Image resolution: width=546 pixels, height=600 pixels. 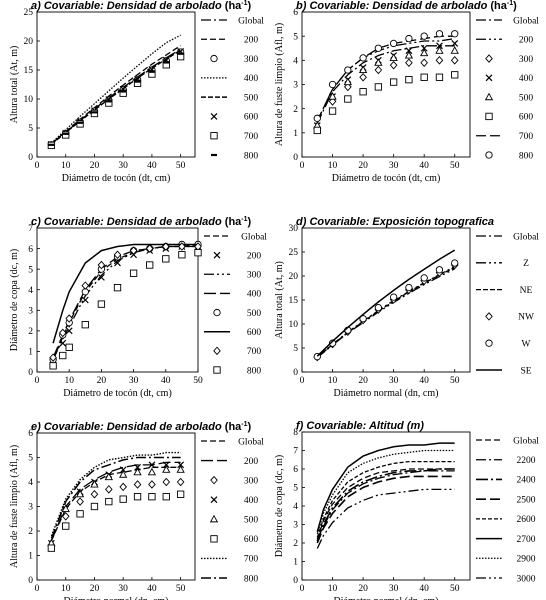 I want to click on legend-label: 800, so click(x=251, y=156).